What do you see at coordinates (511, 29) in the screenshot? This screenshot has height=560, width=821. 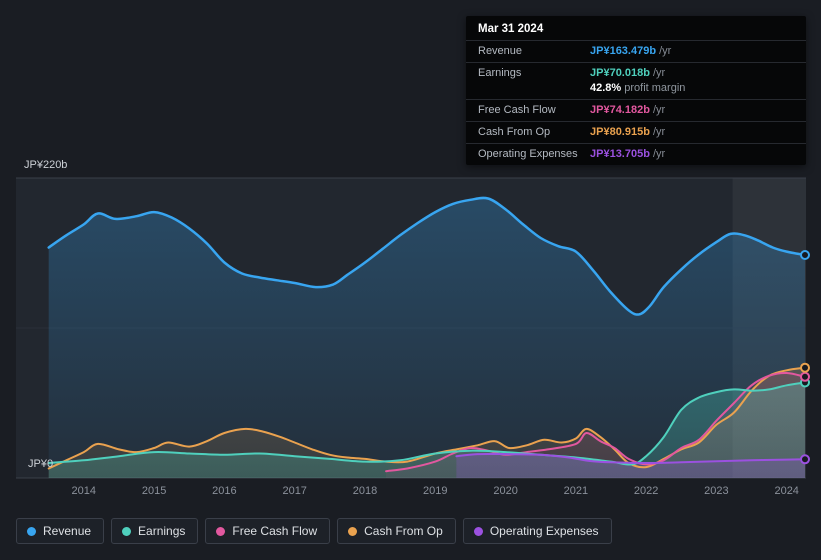 I see `tooltip-date: Mar 31 2024` at bounding box center [511, 29].